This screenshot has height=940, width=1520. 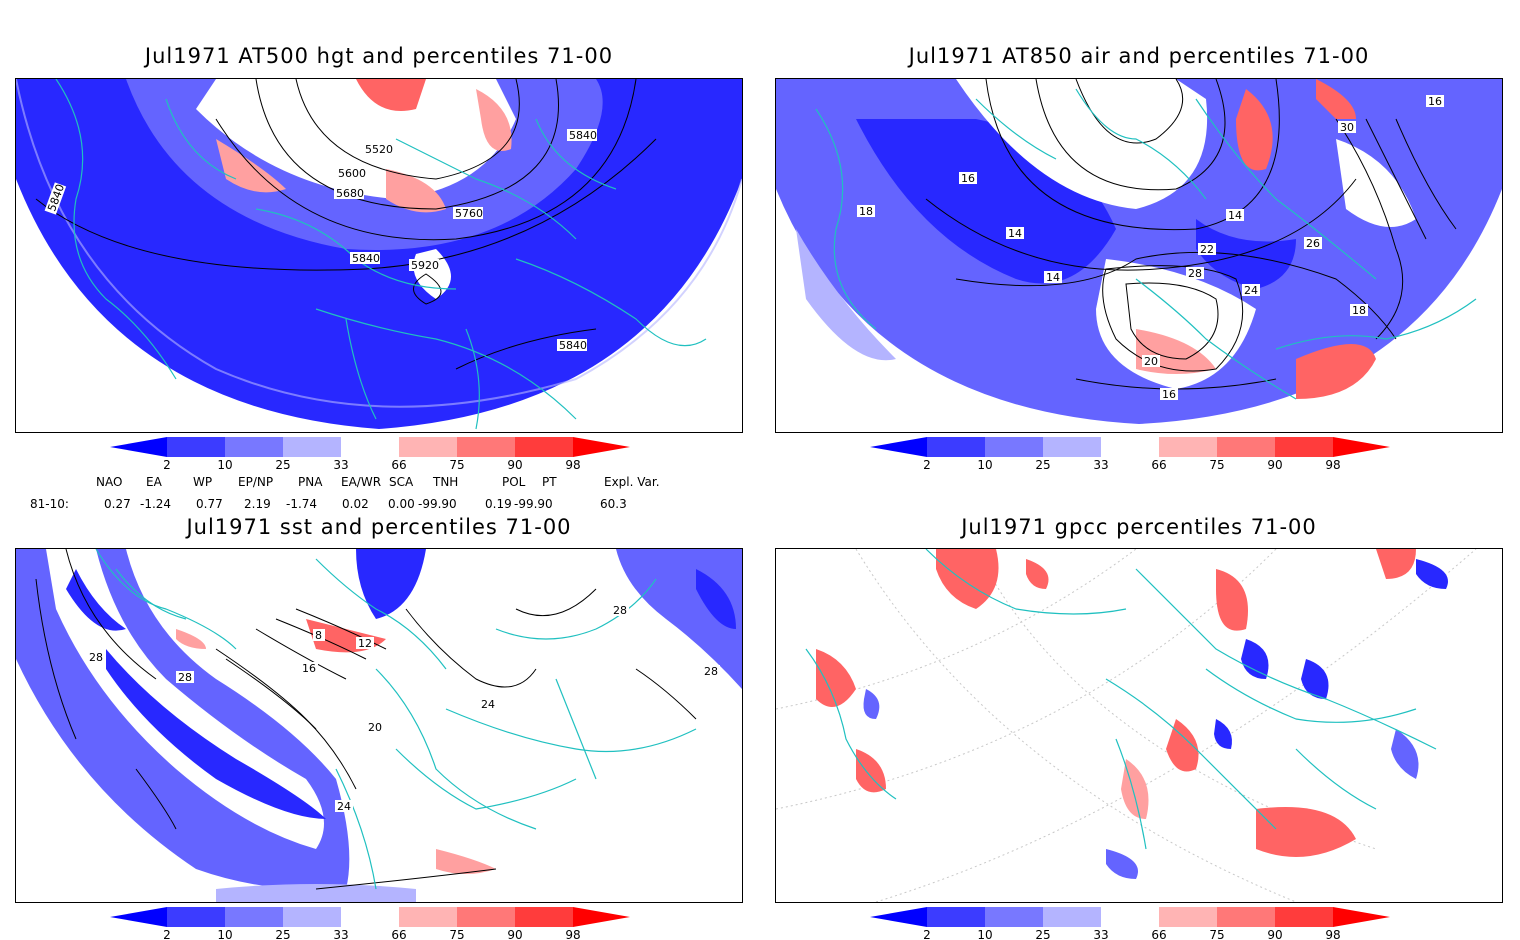 What do you see at coordinates (379, 149) in the screenshot?
I see `contour-label: 5520` at bounding box center [379, 149].